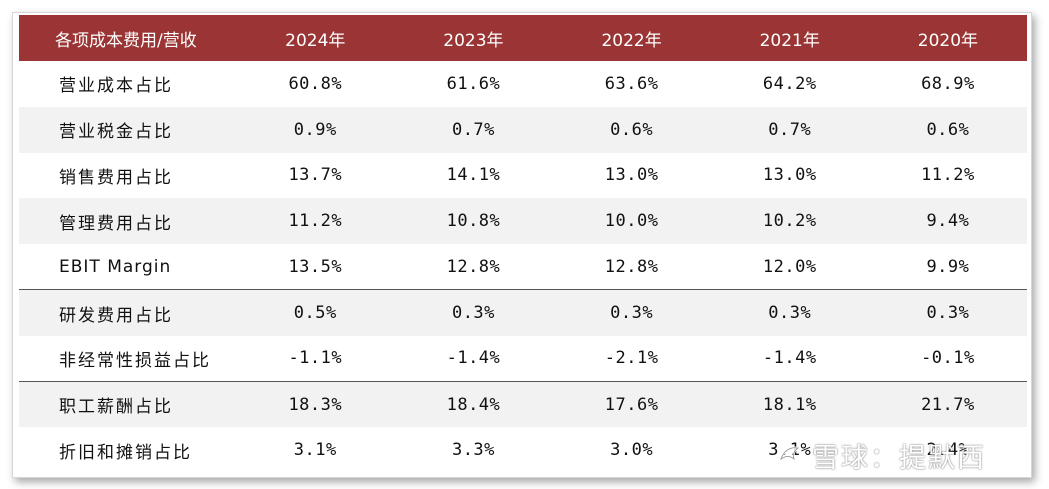 The image size is (1049, 489). What do you see at coordinates (948, 450) in the screenshot?
I see `cell-value: 2.4%` at bounding box center [948, 450].